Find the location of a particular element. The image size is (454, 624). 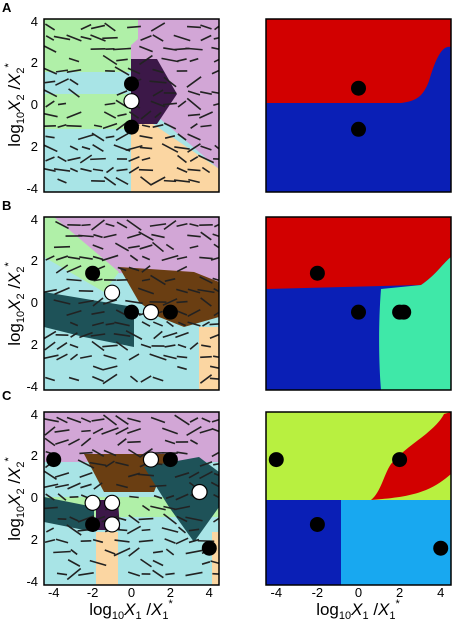

y-axis-label-c: log10X2 /X2* is located at coordinates (15, 498).